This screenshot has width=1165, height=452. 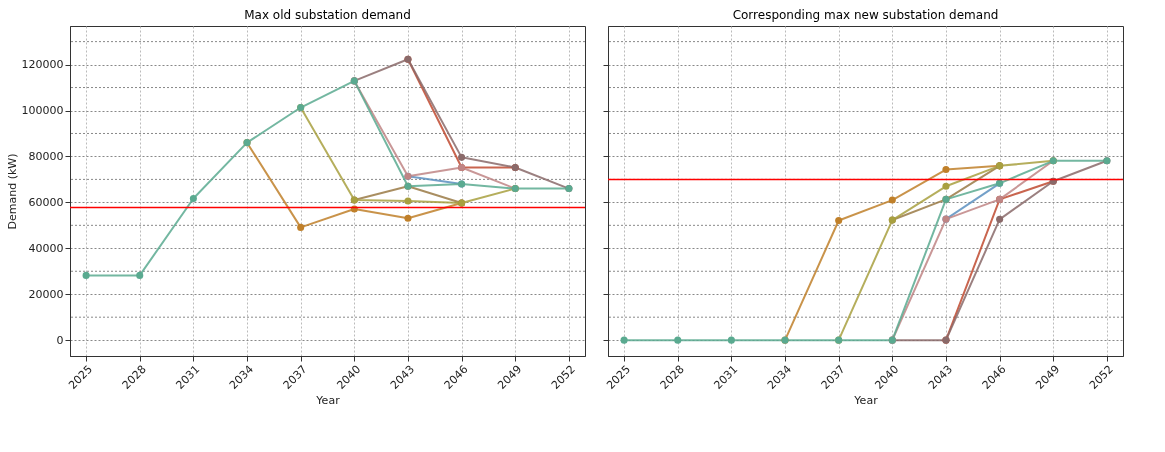 What do you see at coordinates (42, 65) in the screenshot?
I see `y-tick-label: 120000` at bounding box center [42, 65].